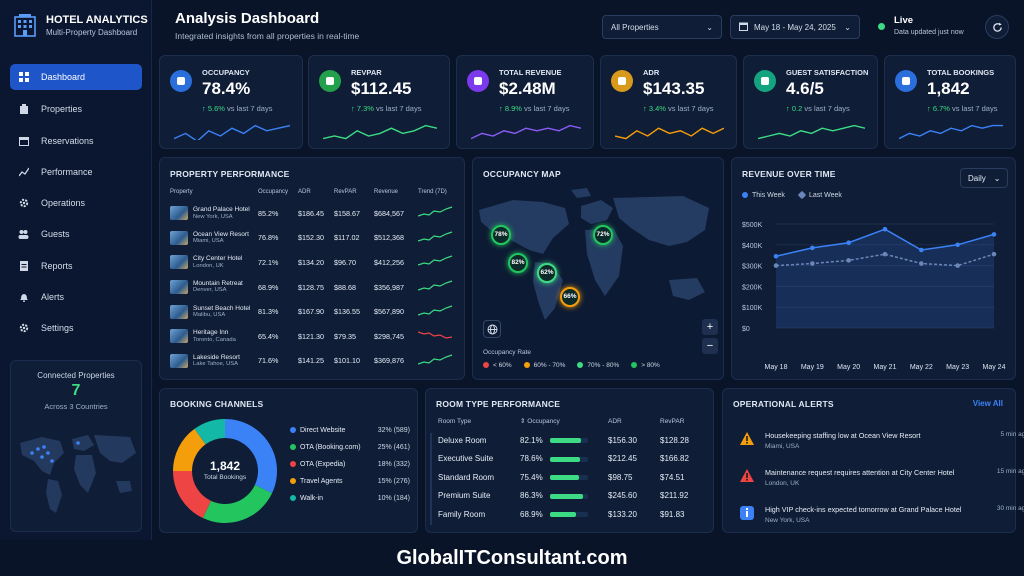 This screenshot has height=576, width=1024. What do you see at coordinates (311, 312) in the screenshot?
I see `adr-cell: $167.90` at bounding box center [311, 312].